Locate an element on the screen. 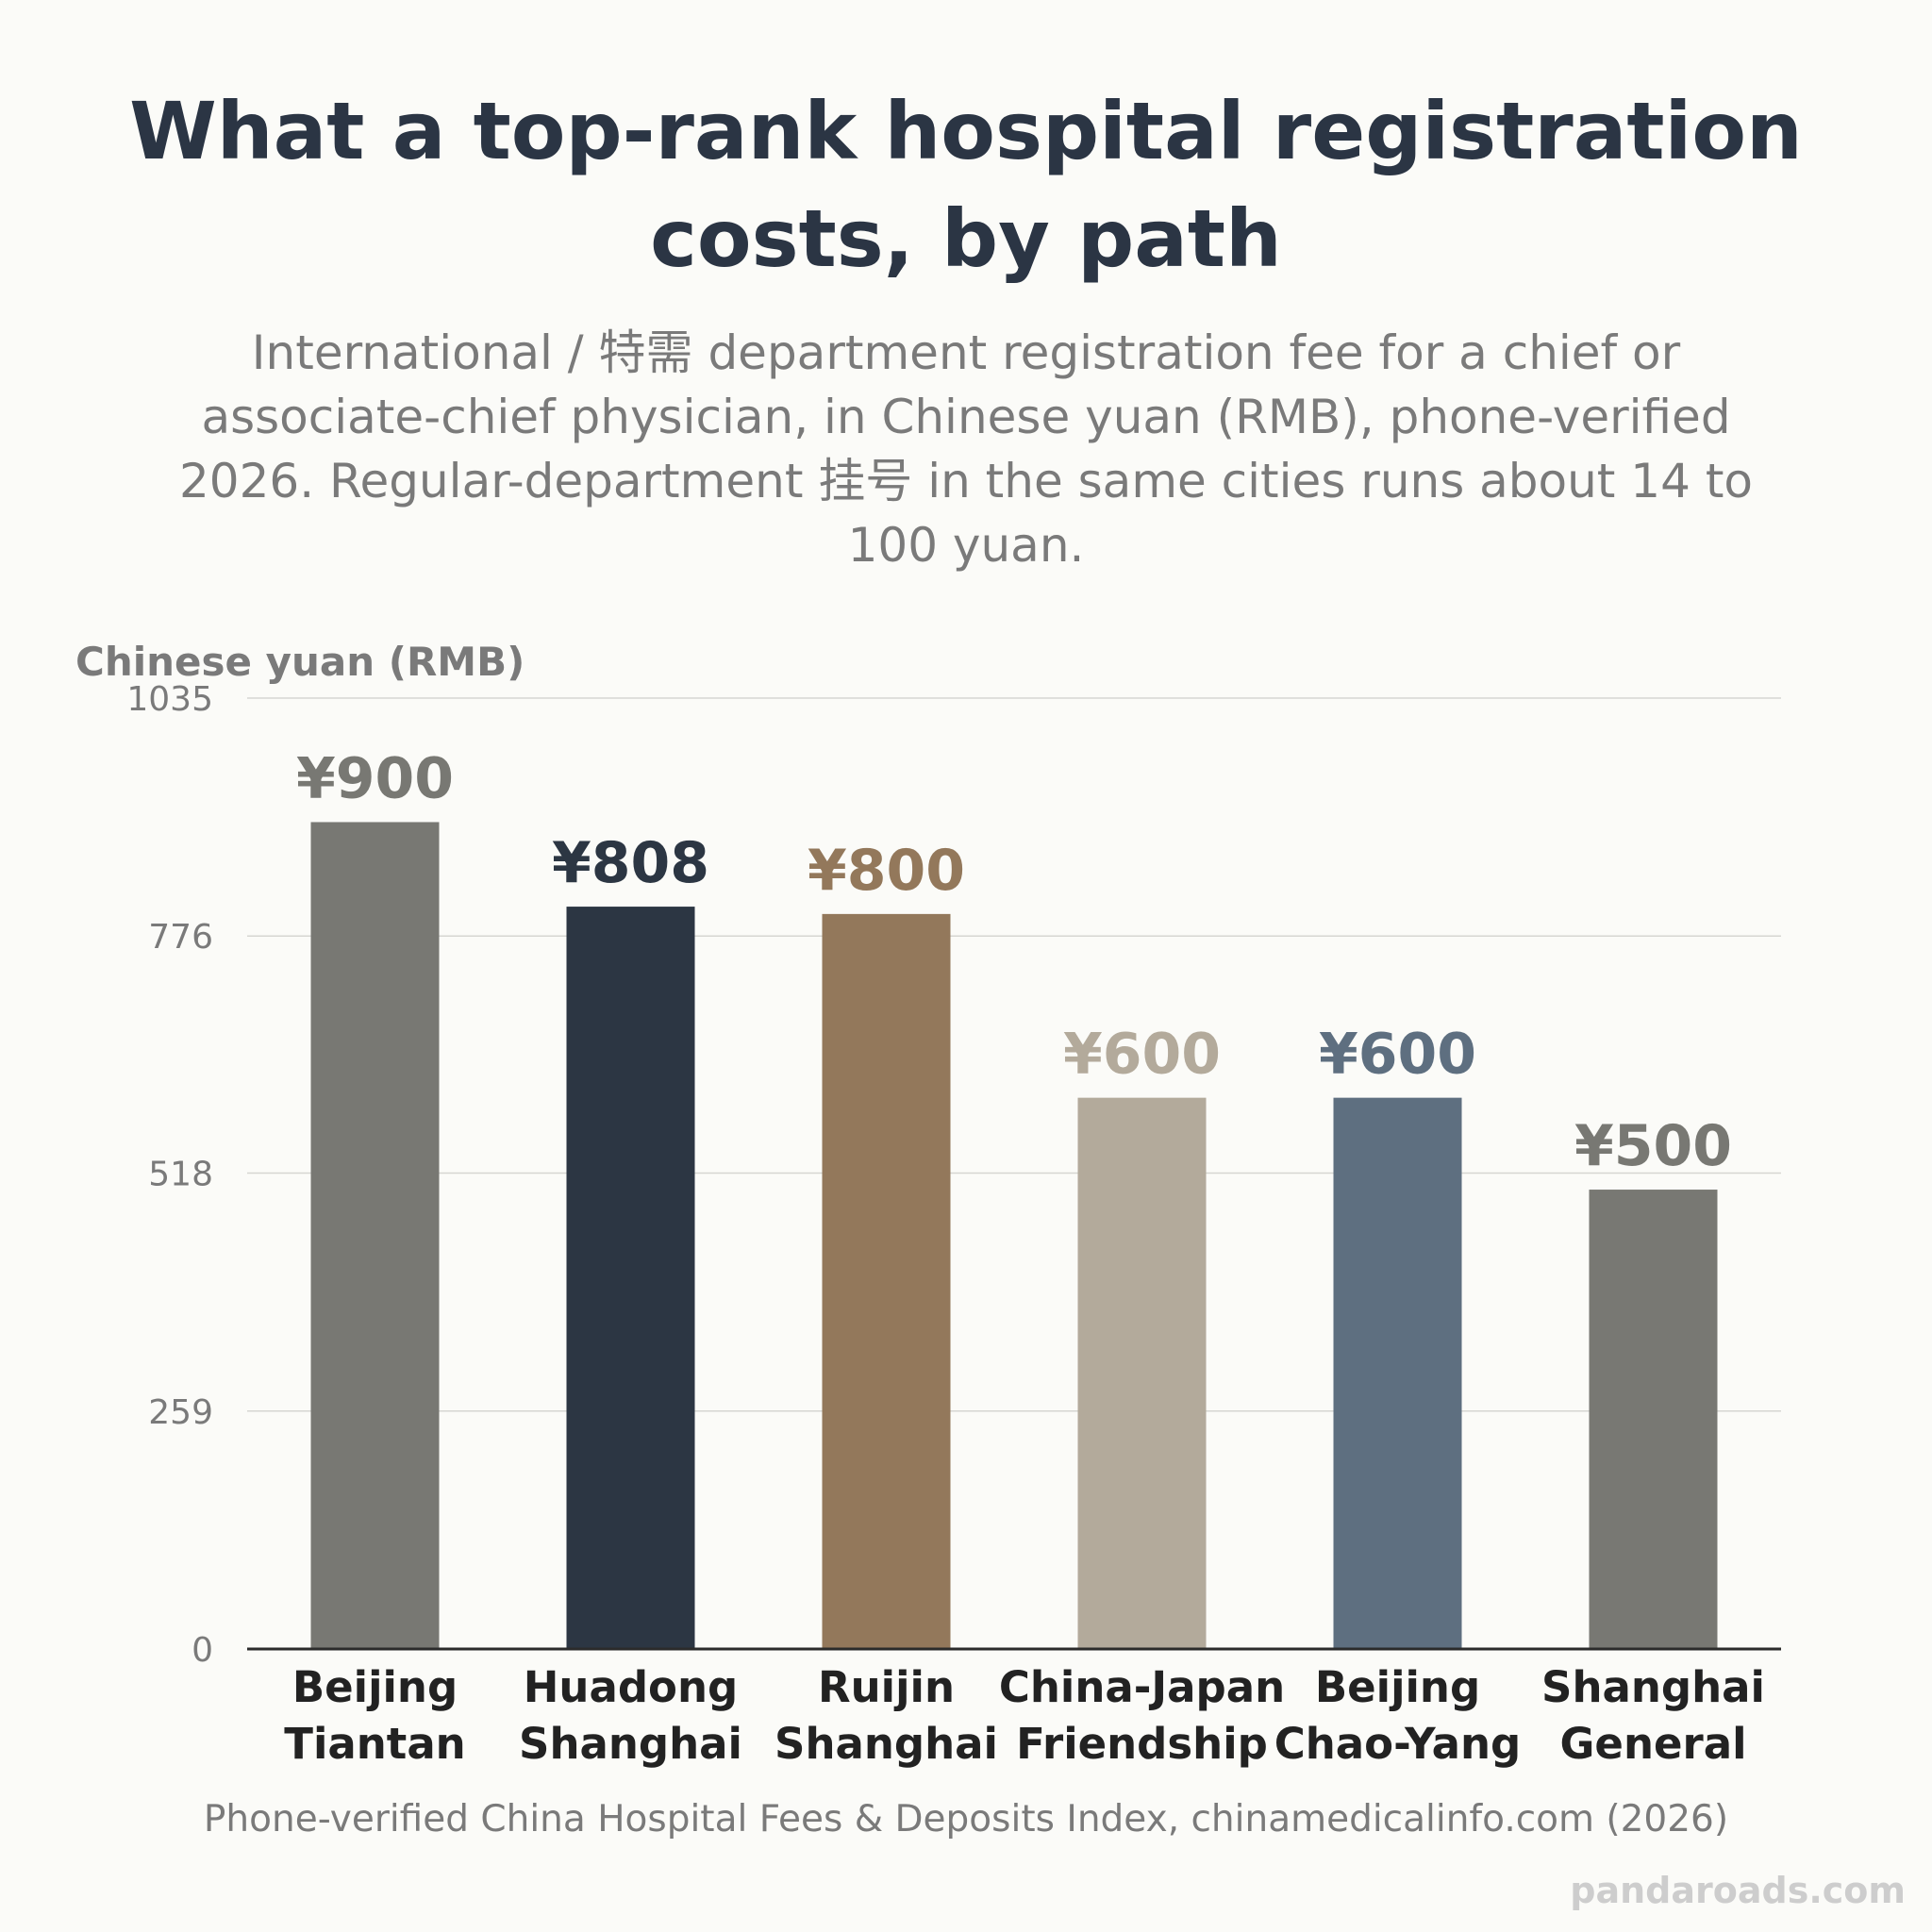 The image size is (1932, 1932). bar-value-label: ¥800 is located at coordinates (887, 871).